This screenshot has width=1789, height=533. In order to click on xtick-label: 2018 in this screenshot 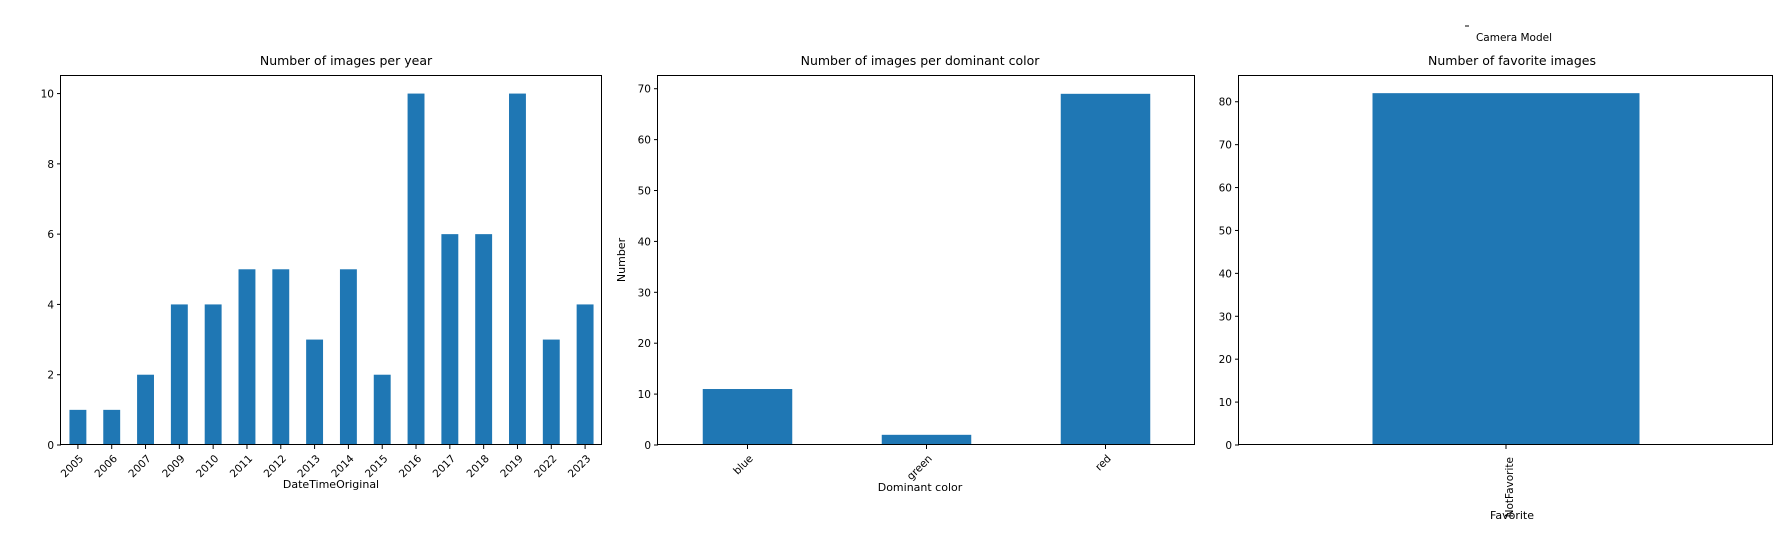, I will do `click(478, 466)`.